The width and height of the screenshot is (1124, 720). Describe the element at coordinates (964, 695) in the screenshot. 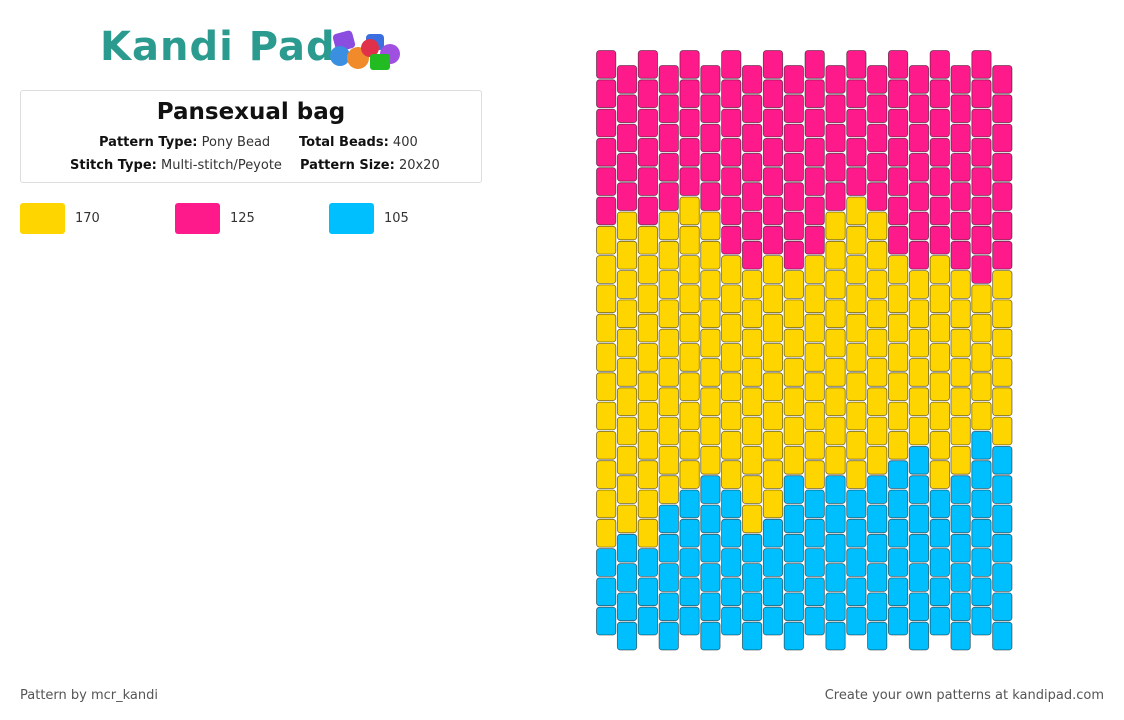

I see `footer-link: Create your own patterns at kandipad.com` at that location.